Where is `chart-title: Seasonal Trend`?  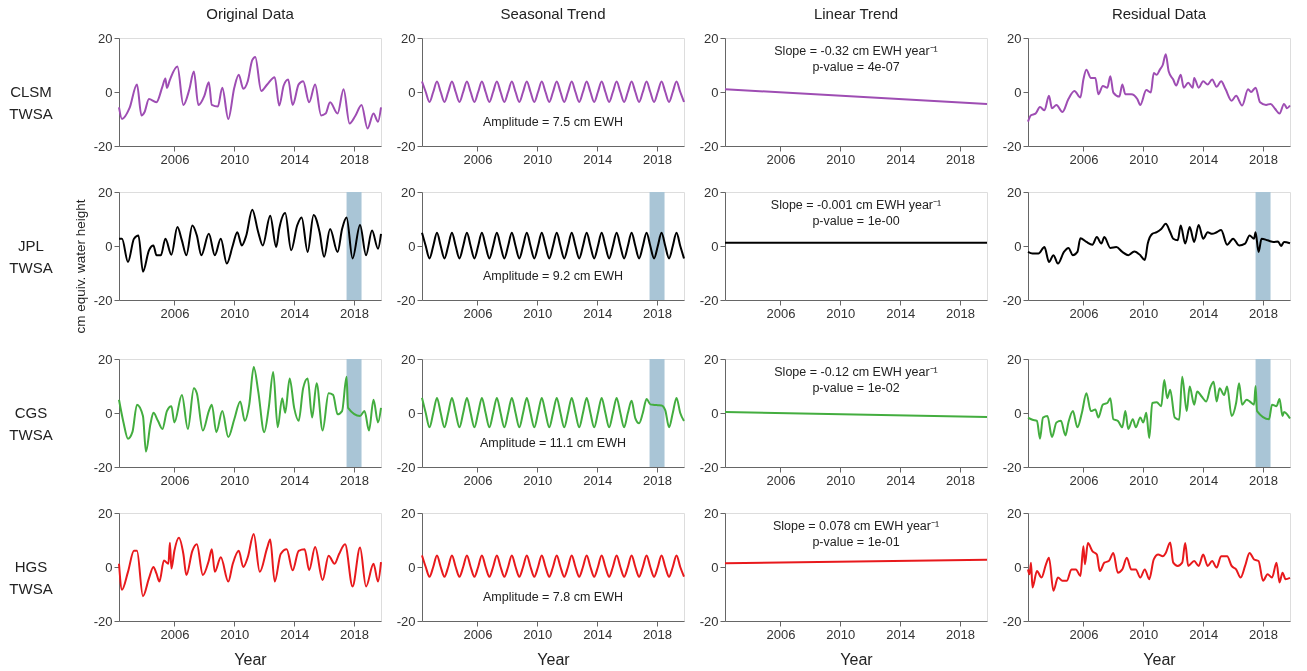
chart-title: Seasonal Trend is located at coordinates (553, 13).